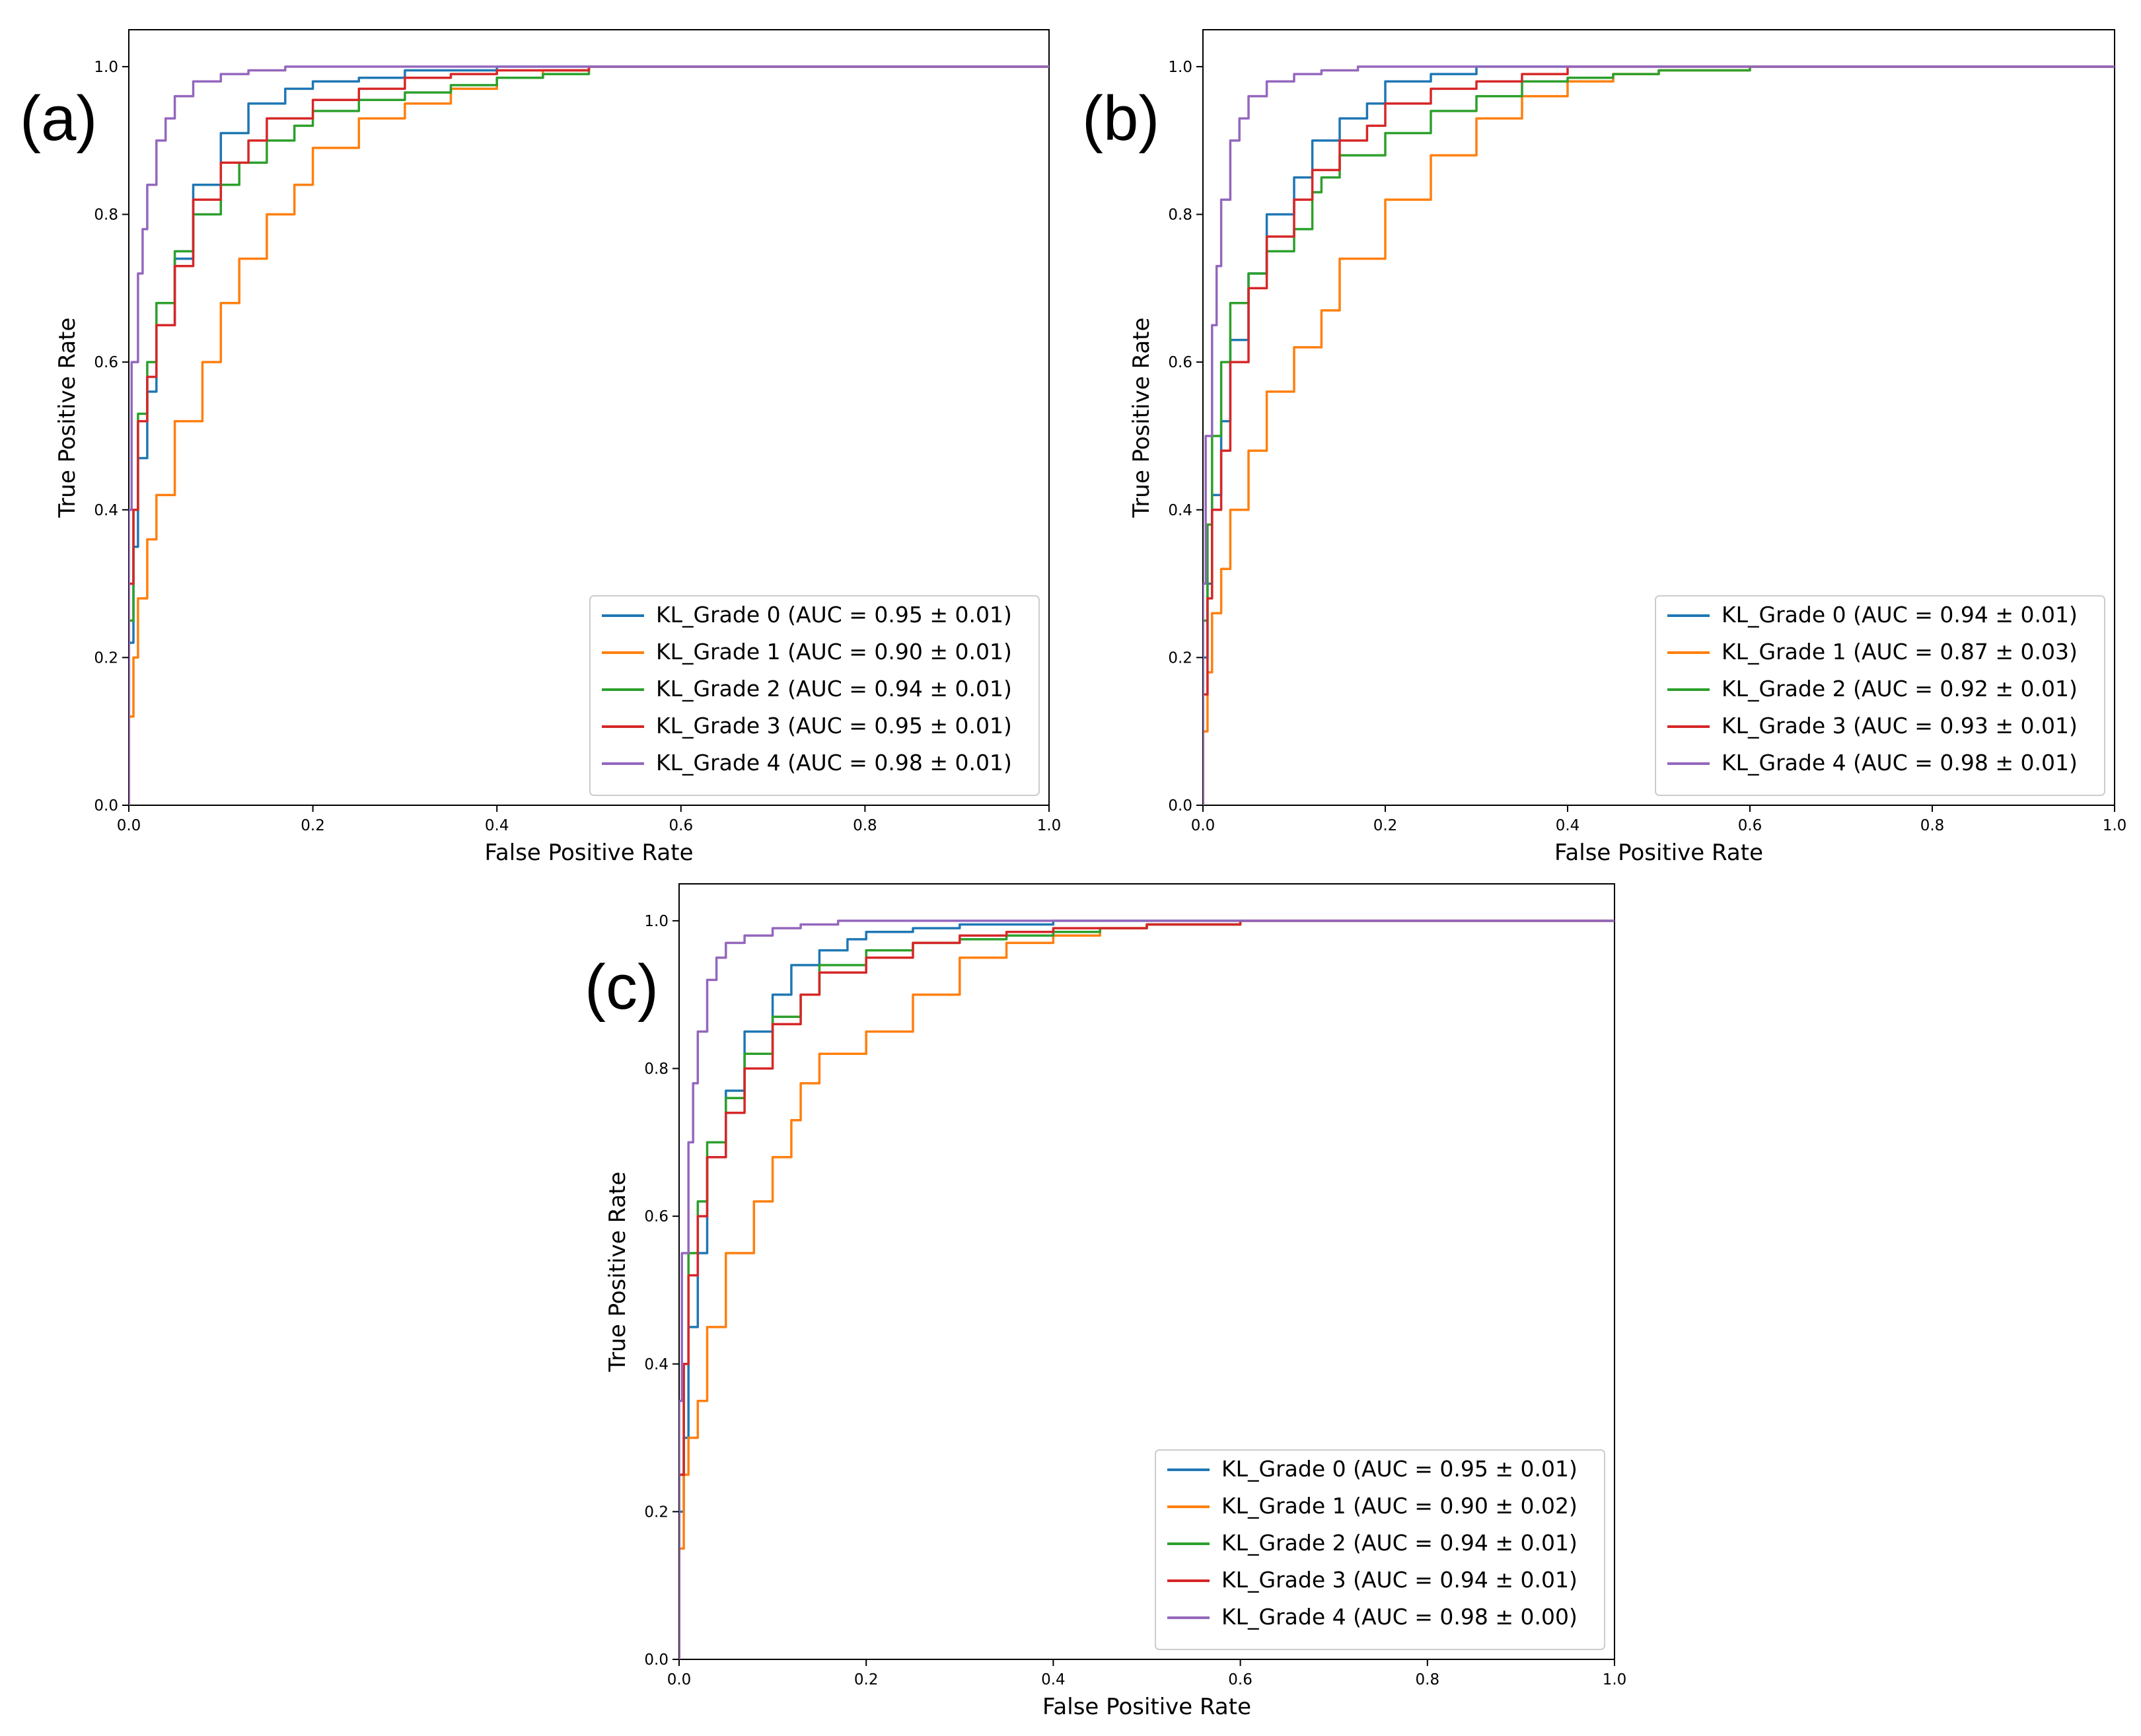  I want to click on legend-entry: KL_Grade 4 (AUC = 0.98 ± 0.00), so click(1400, 1617).